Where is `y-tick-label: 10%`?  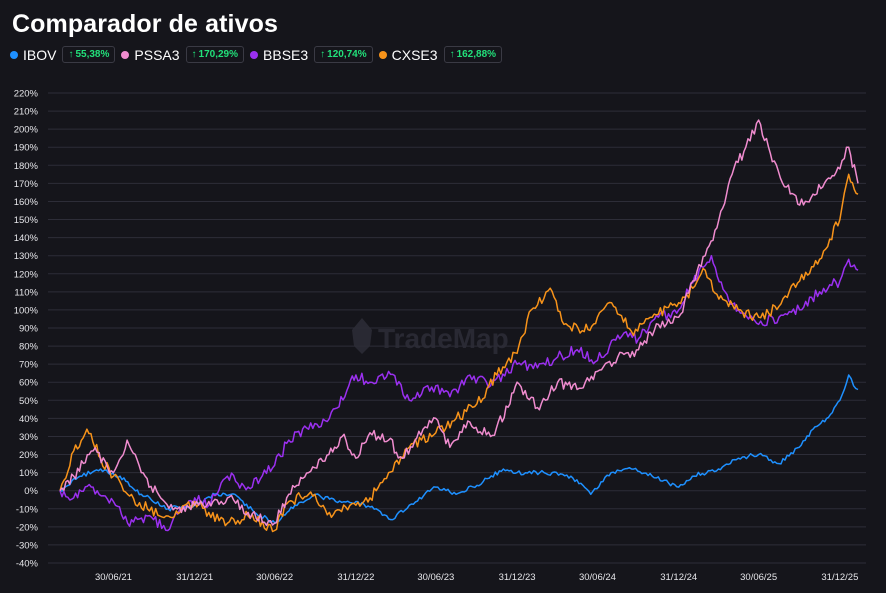
y-tick-label: 10% is located at coordinates (29, 473).